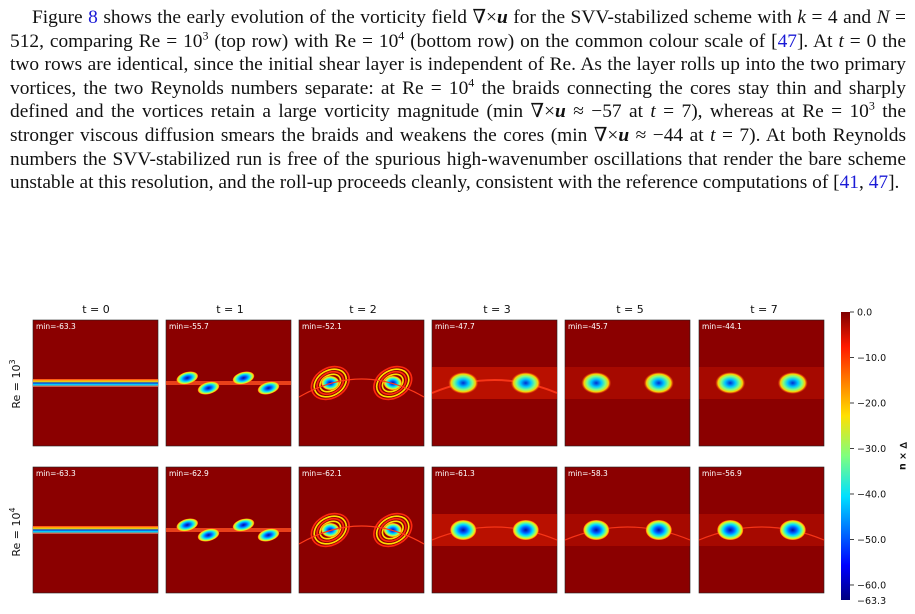 The image size is (915, 614). I want to click on colorbar-label: ∇ × u, so click(902, 456).